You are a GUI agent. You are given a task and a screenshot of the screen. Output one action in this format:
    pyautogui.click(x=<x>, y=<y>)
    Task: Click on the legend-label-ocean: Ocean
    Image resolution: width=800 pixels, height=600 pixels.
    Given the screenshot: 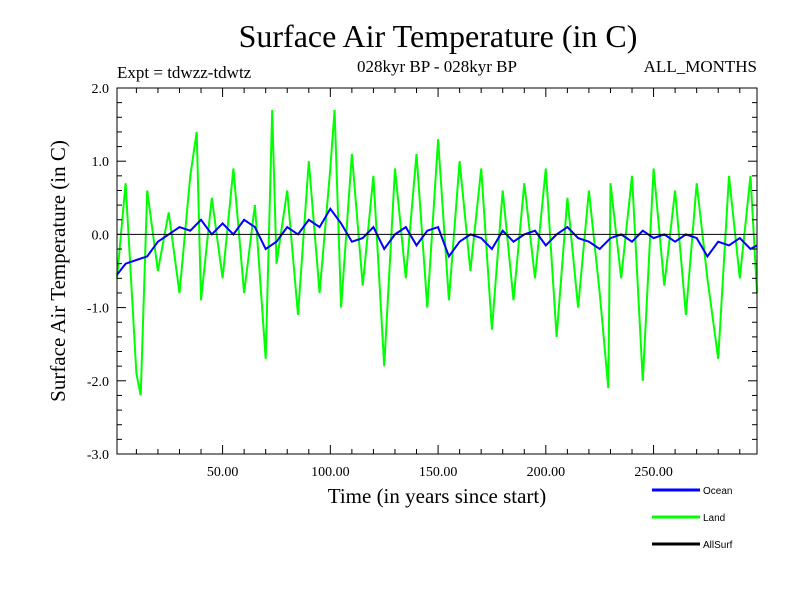 What is the action you would take?
    pyautogui.click(x=717, y=491)
    